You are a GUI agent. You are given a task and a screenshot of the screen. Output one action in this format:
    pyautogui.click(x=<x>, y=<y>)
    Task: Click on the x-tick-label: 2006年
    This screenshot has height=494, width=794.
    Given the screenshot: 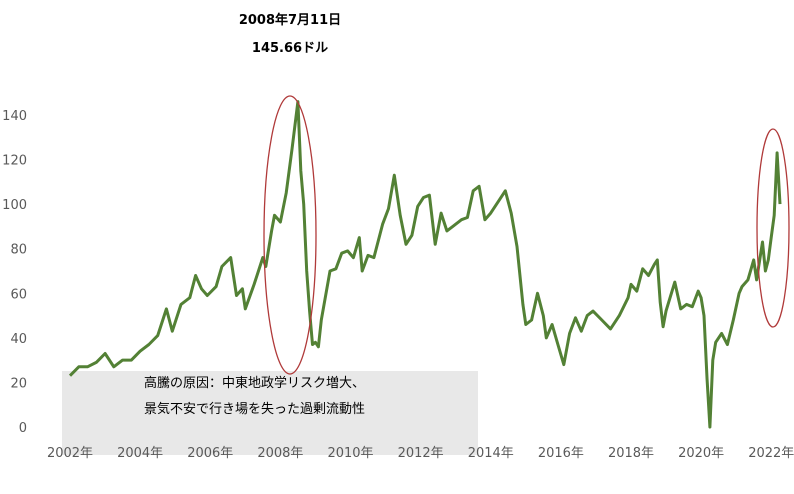 What is the action you would take?
    pyautogui.click(x=210, y=453)
    